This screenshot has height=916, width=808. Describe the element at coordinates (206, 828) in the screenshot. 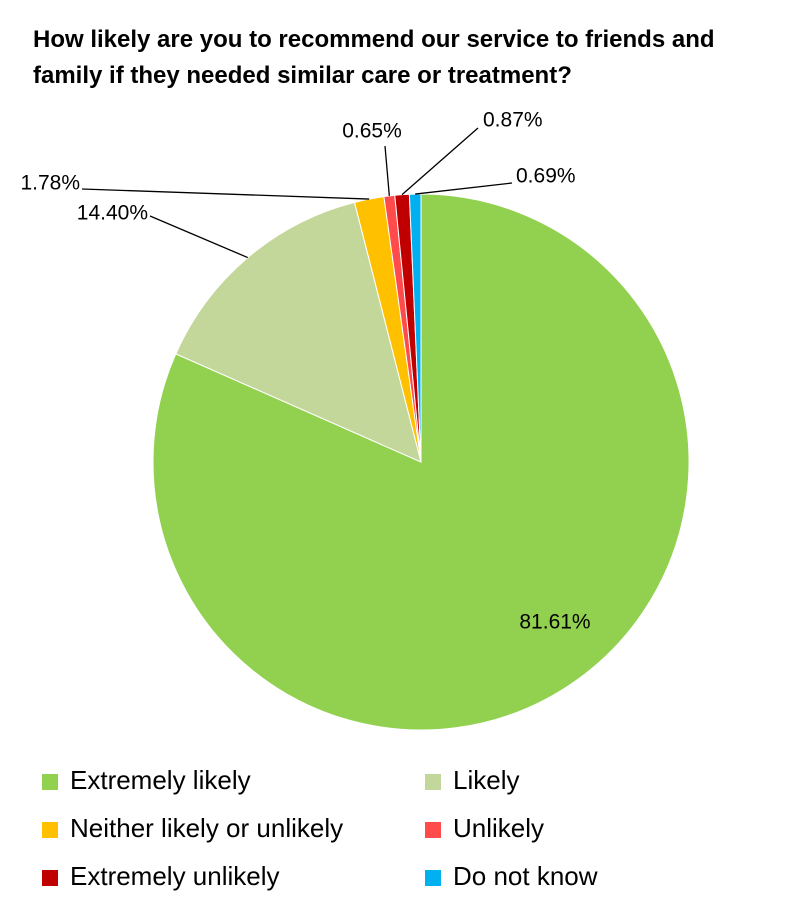

I see `legend-label: Neither likely or unlikely` at that location.